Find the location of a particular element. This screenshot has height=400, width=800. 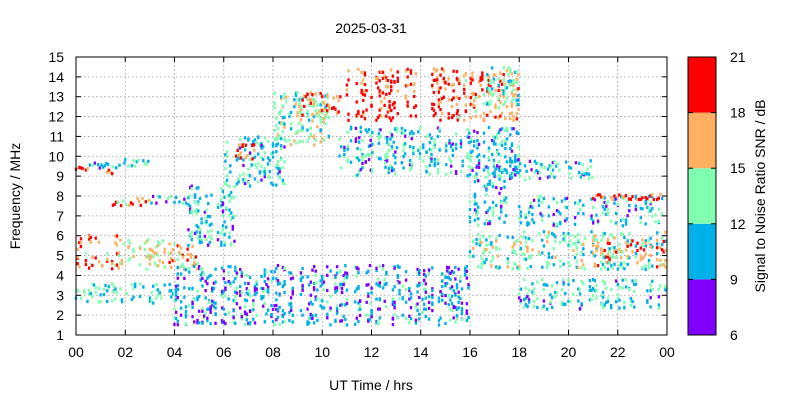

colorbar-label: Signal to Noise Ratio SNR / dB is located at coordinates (760, 196).